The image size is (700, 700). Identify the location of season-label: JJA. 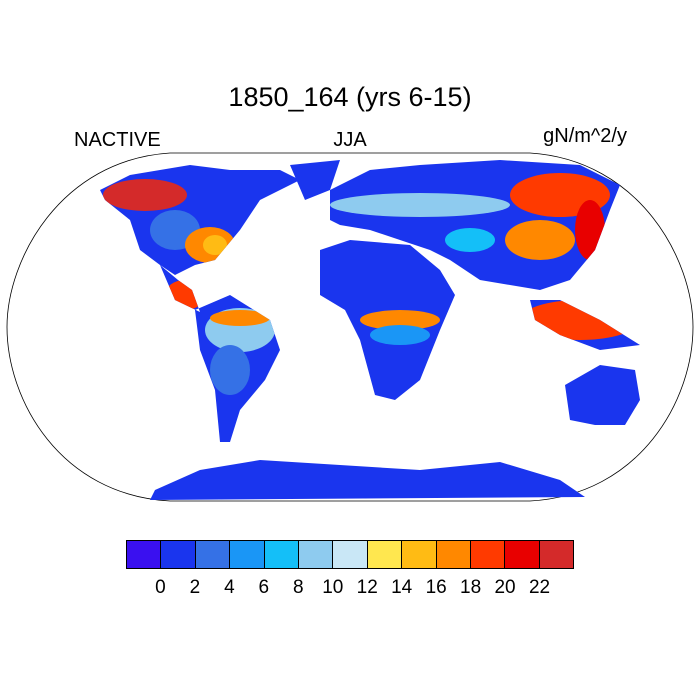
(350, 140).